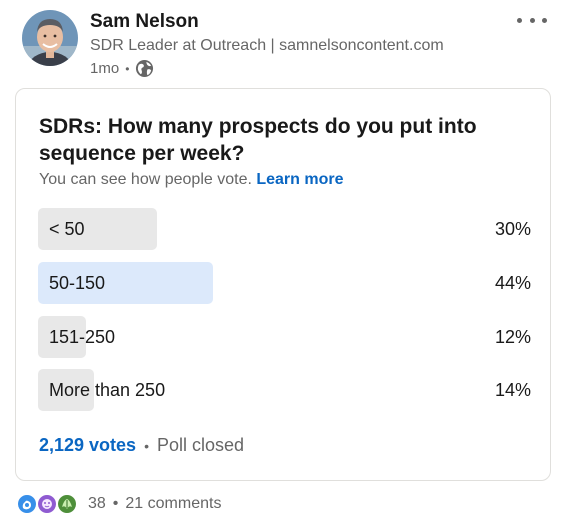 Image resolution: width=568 pixels, height=522 pixels. What do you see at coordinates (284, 229) in the screenshot?
I see `poll-option: < 50 30%` at bounding box center [284, 229].